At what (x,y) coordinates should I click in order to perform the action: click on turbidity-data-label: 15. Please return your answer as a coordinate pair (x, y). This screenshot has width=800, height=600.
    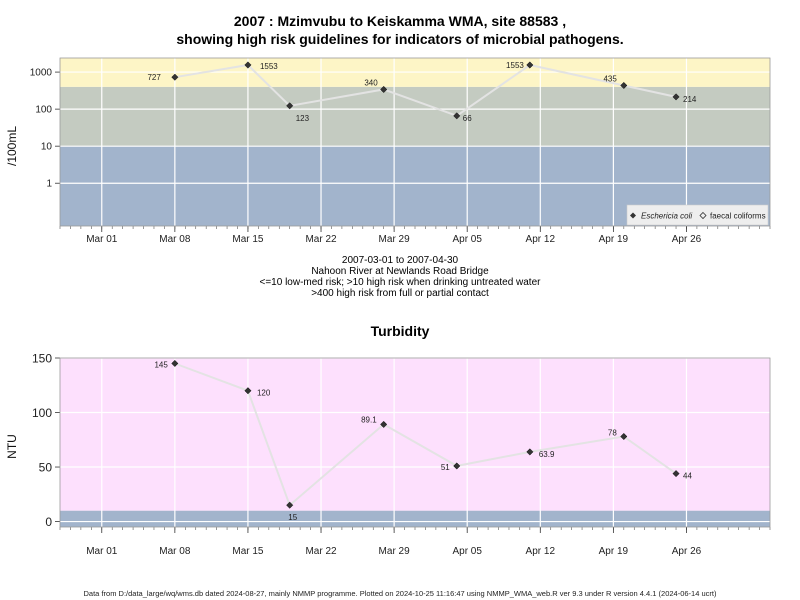
    Looking at the image, I should click on (292, 517).